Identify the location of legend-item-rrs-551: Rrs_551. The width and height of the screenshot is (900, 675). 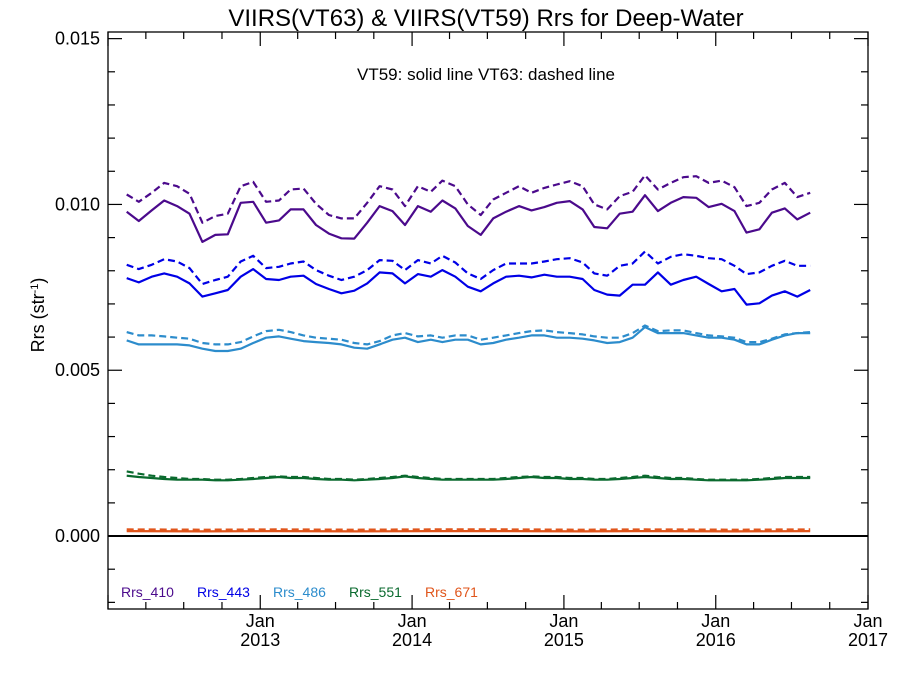
(375, 592).